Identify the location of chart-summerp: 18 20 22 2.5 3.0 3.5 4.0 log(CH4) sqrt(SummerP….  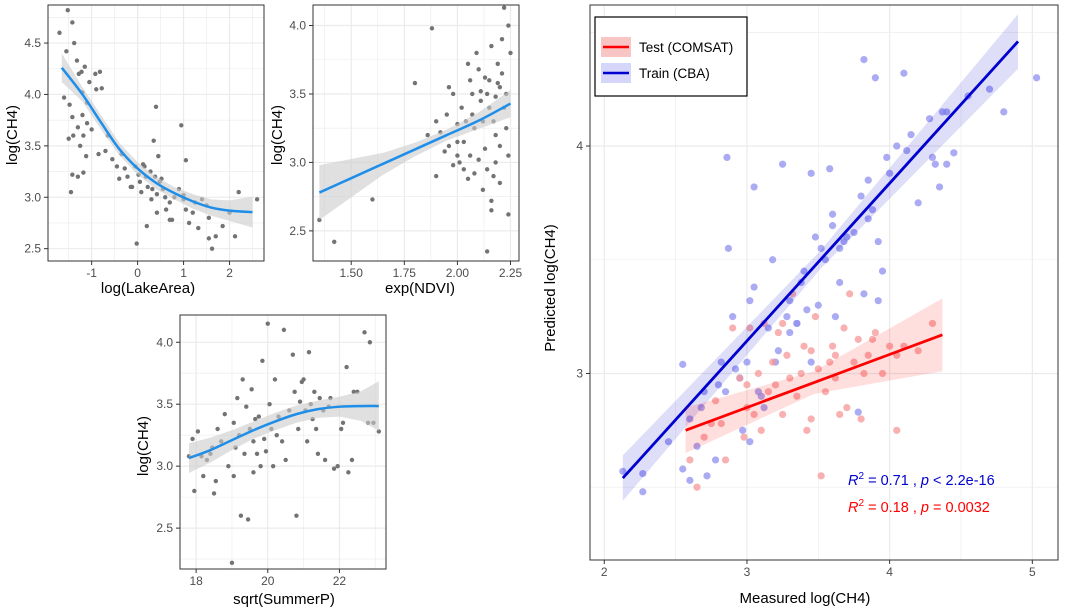
(261, 461).